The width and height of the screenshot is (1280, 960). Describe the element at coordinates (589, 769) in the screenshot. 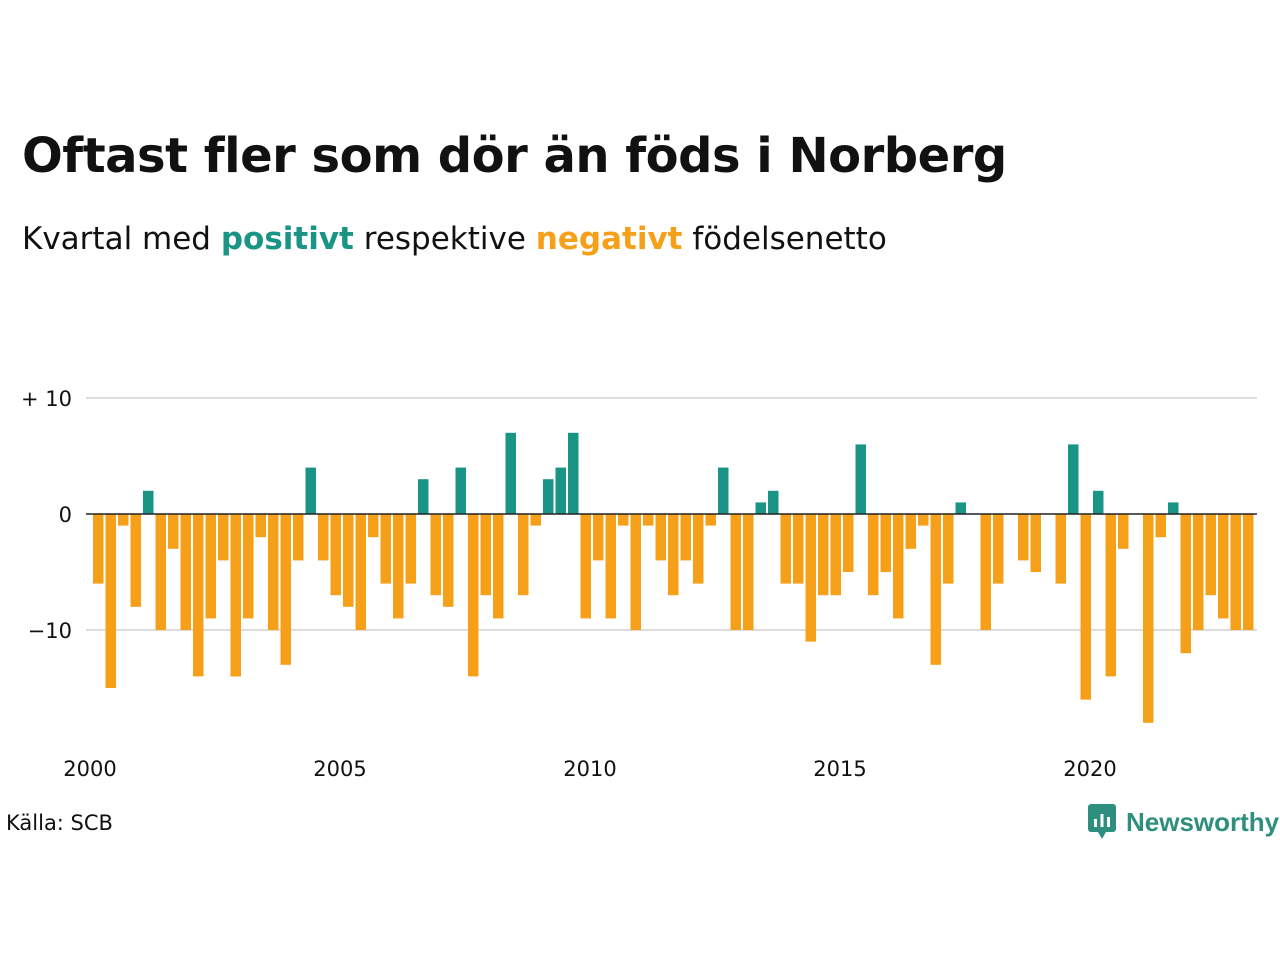

I see `x-tick-label: 2010` at that location.